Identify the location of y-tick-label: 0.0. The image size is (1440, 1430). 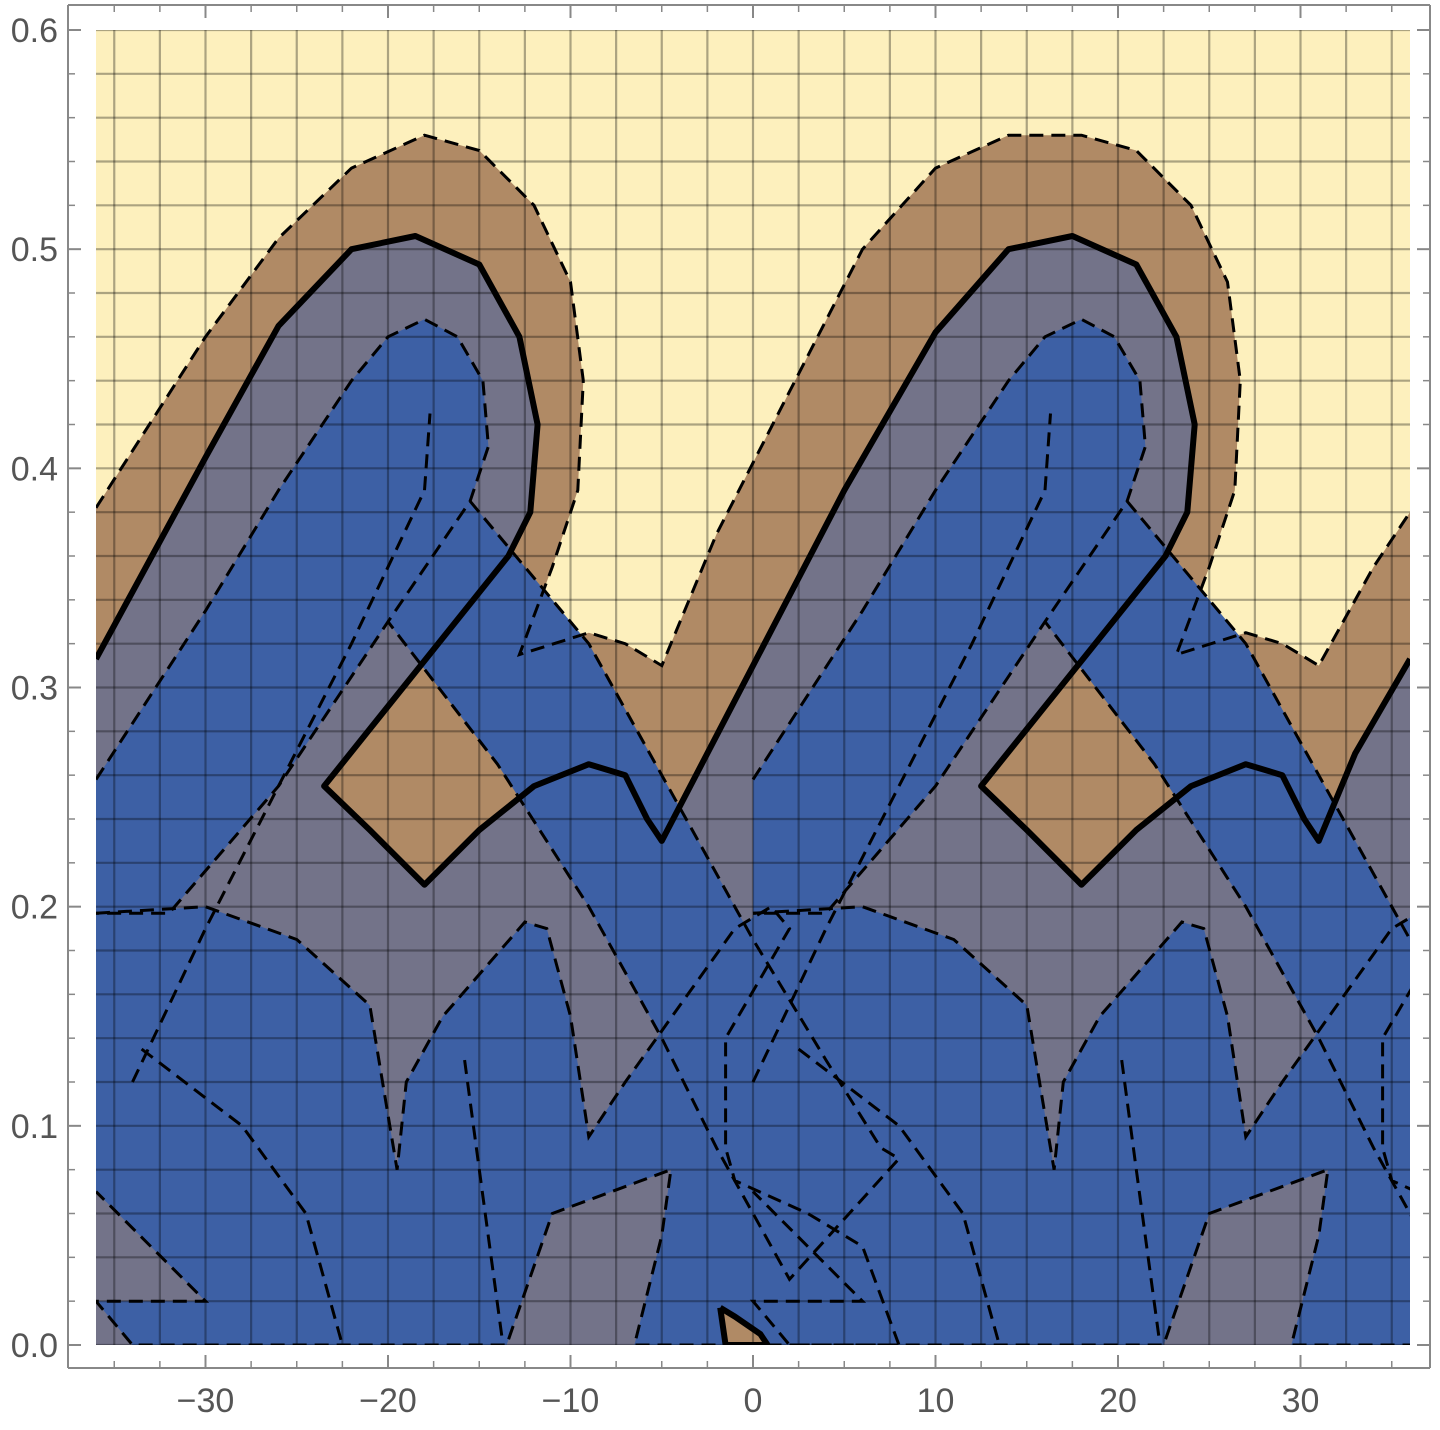
(34, 1346).